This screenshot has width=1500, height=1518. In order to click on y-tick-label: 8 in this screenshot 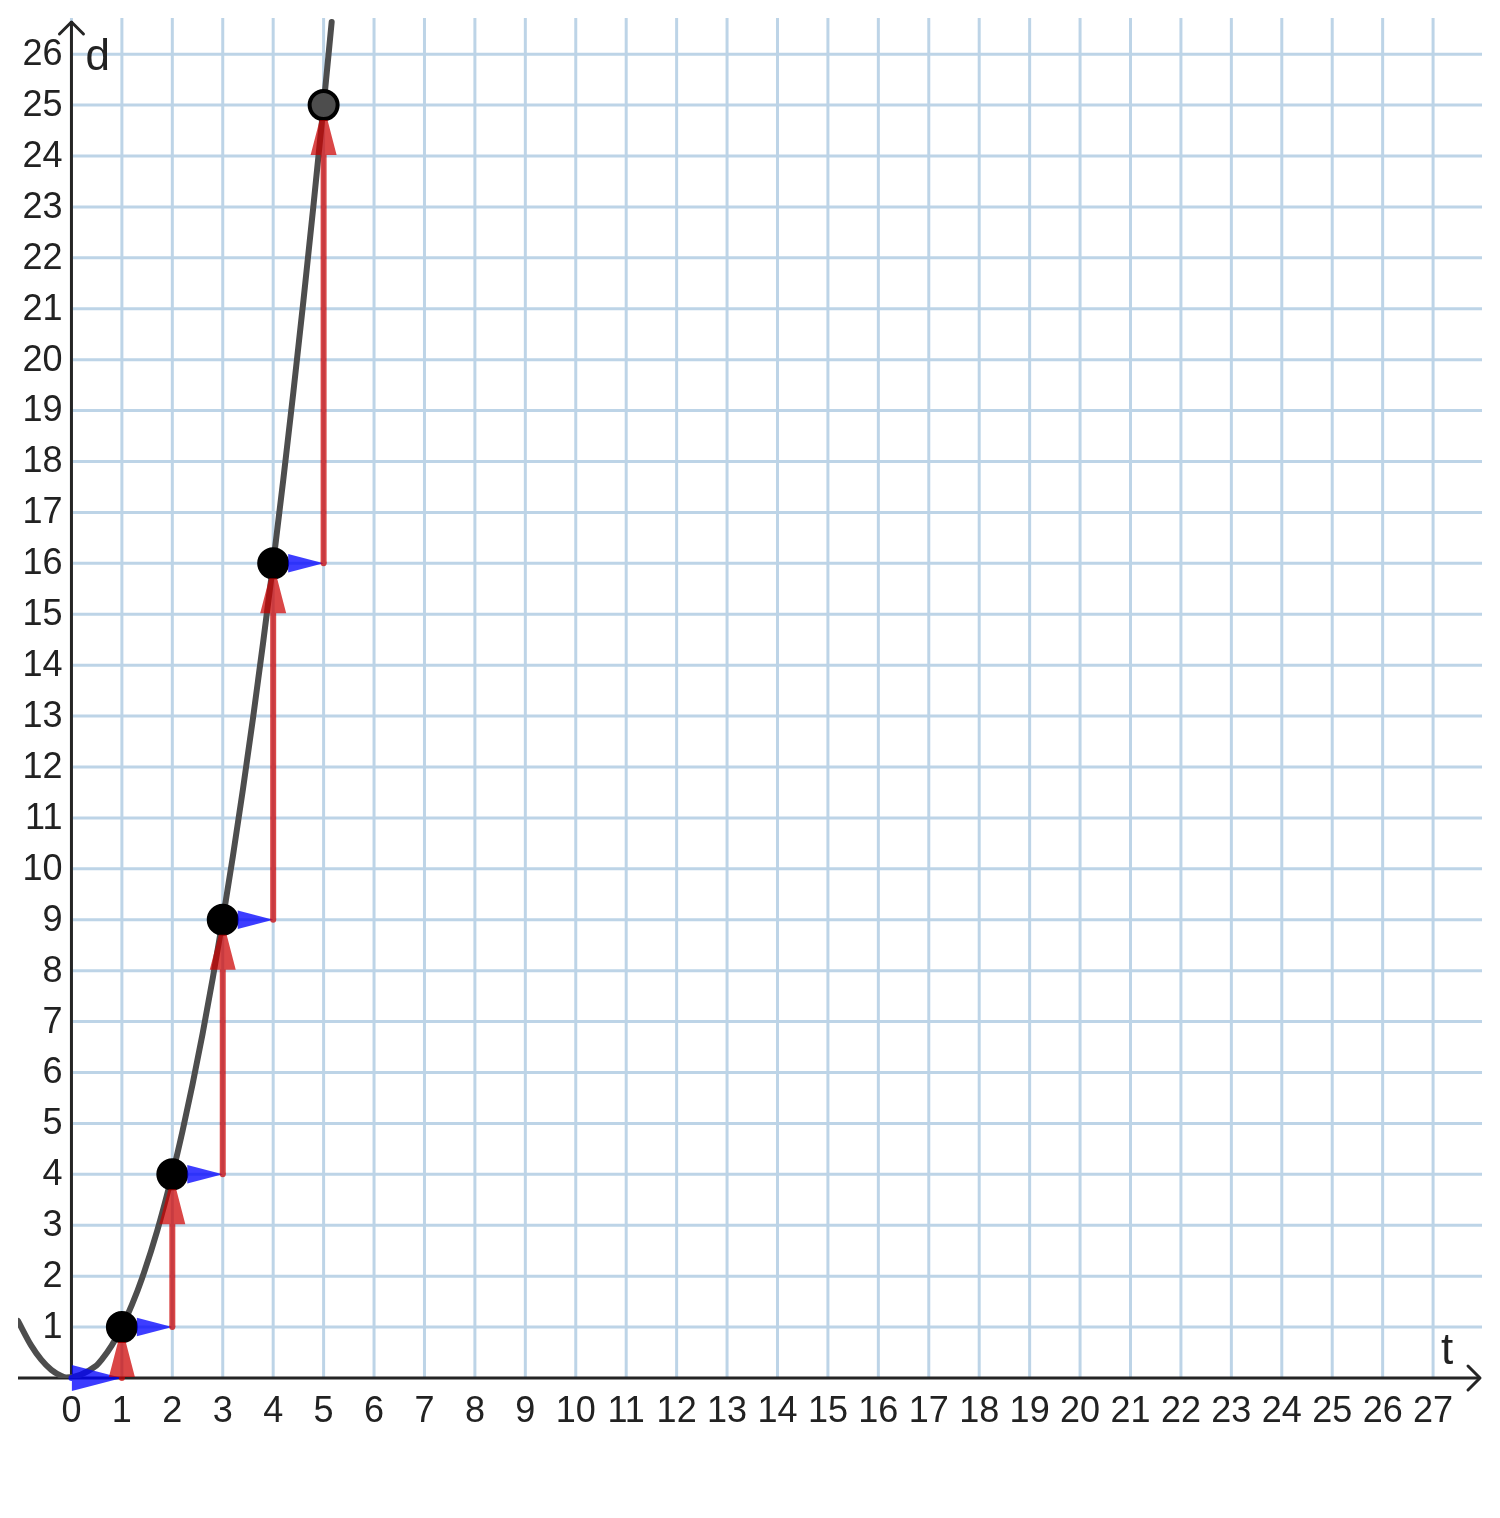, I will do `click(52, 969)`.